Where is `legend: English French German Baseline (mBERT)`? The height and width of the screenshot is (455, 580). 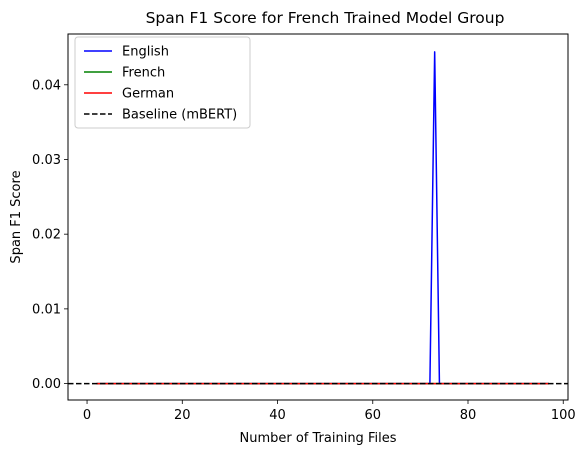 legend: English French German Baseline (mBERT) is located at coordinates (162, 82).